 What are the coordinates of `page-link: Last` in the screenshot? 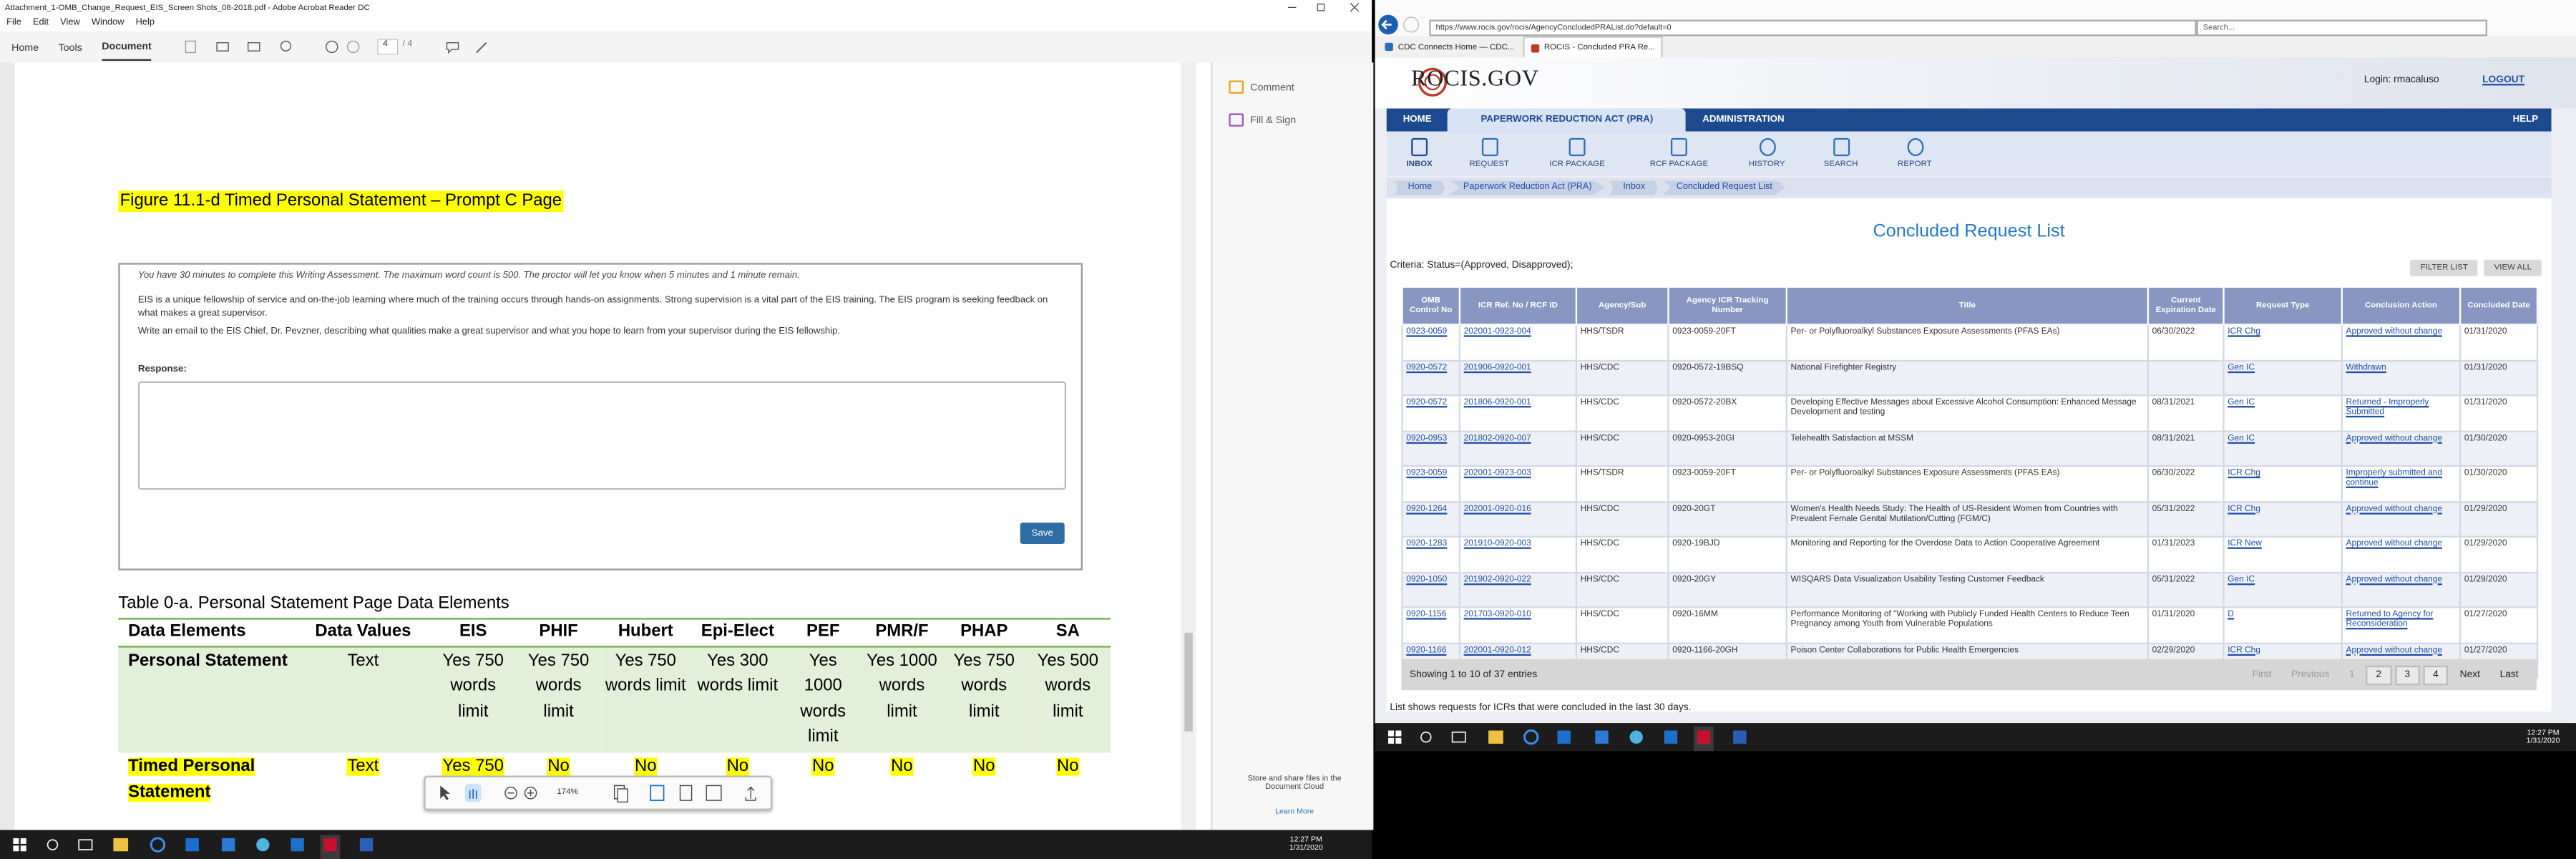 It's located at (2509, 675).